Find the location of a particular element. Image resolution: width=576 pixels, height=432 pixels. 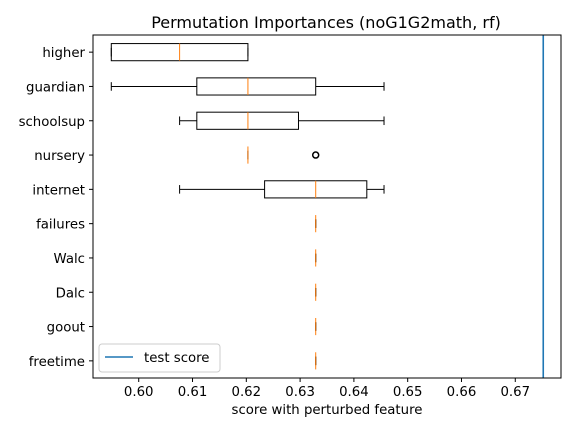

x-tick-label: 0.64 is located at coordinates (354, 392).